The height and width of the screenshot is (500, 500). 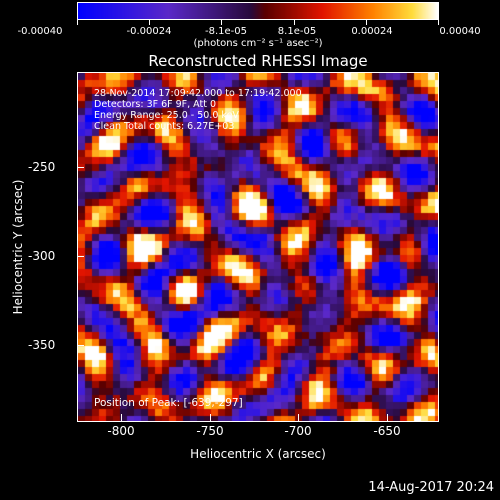 I want to click on x-tick-label: -800, so click(x=121, y=431).